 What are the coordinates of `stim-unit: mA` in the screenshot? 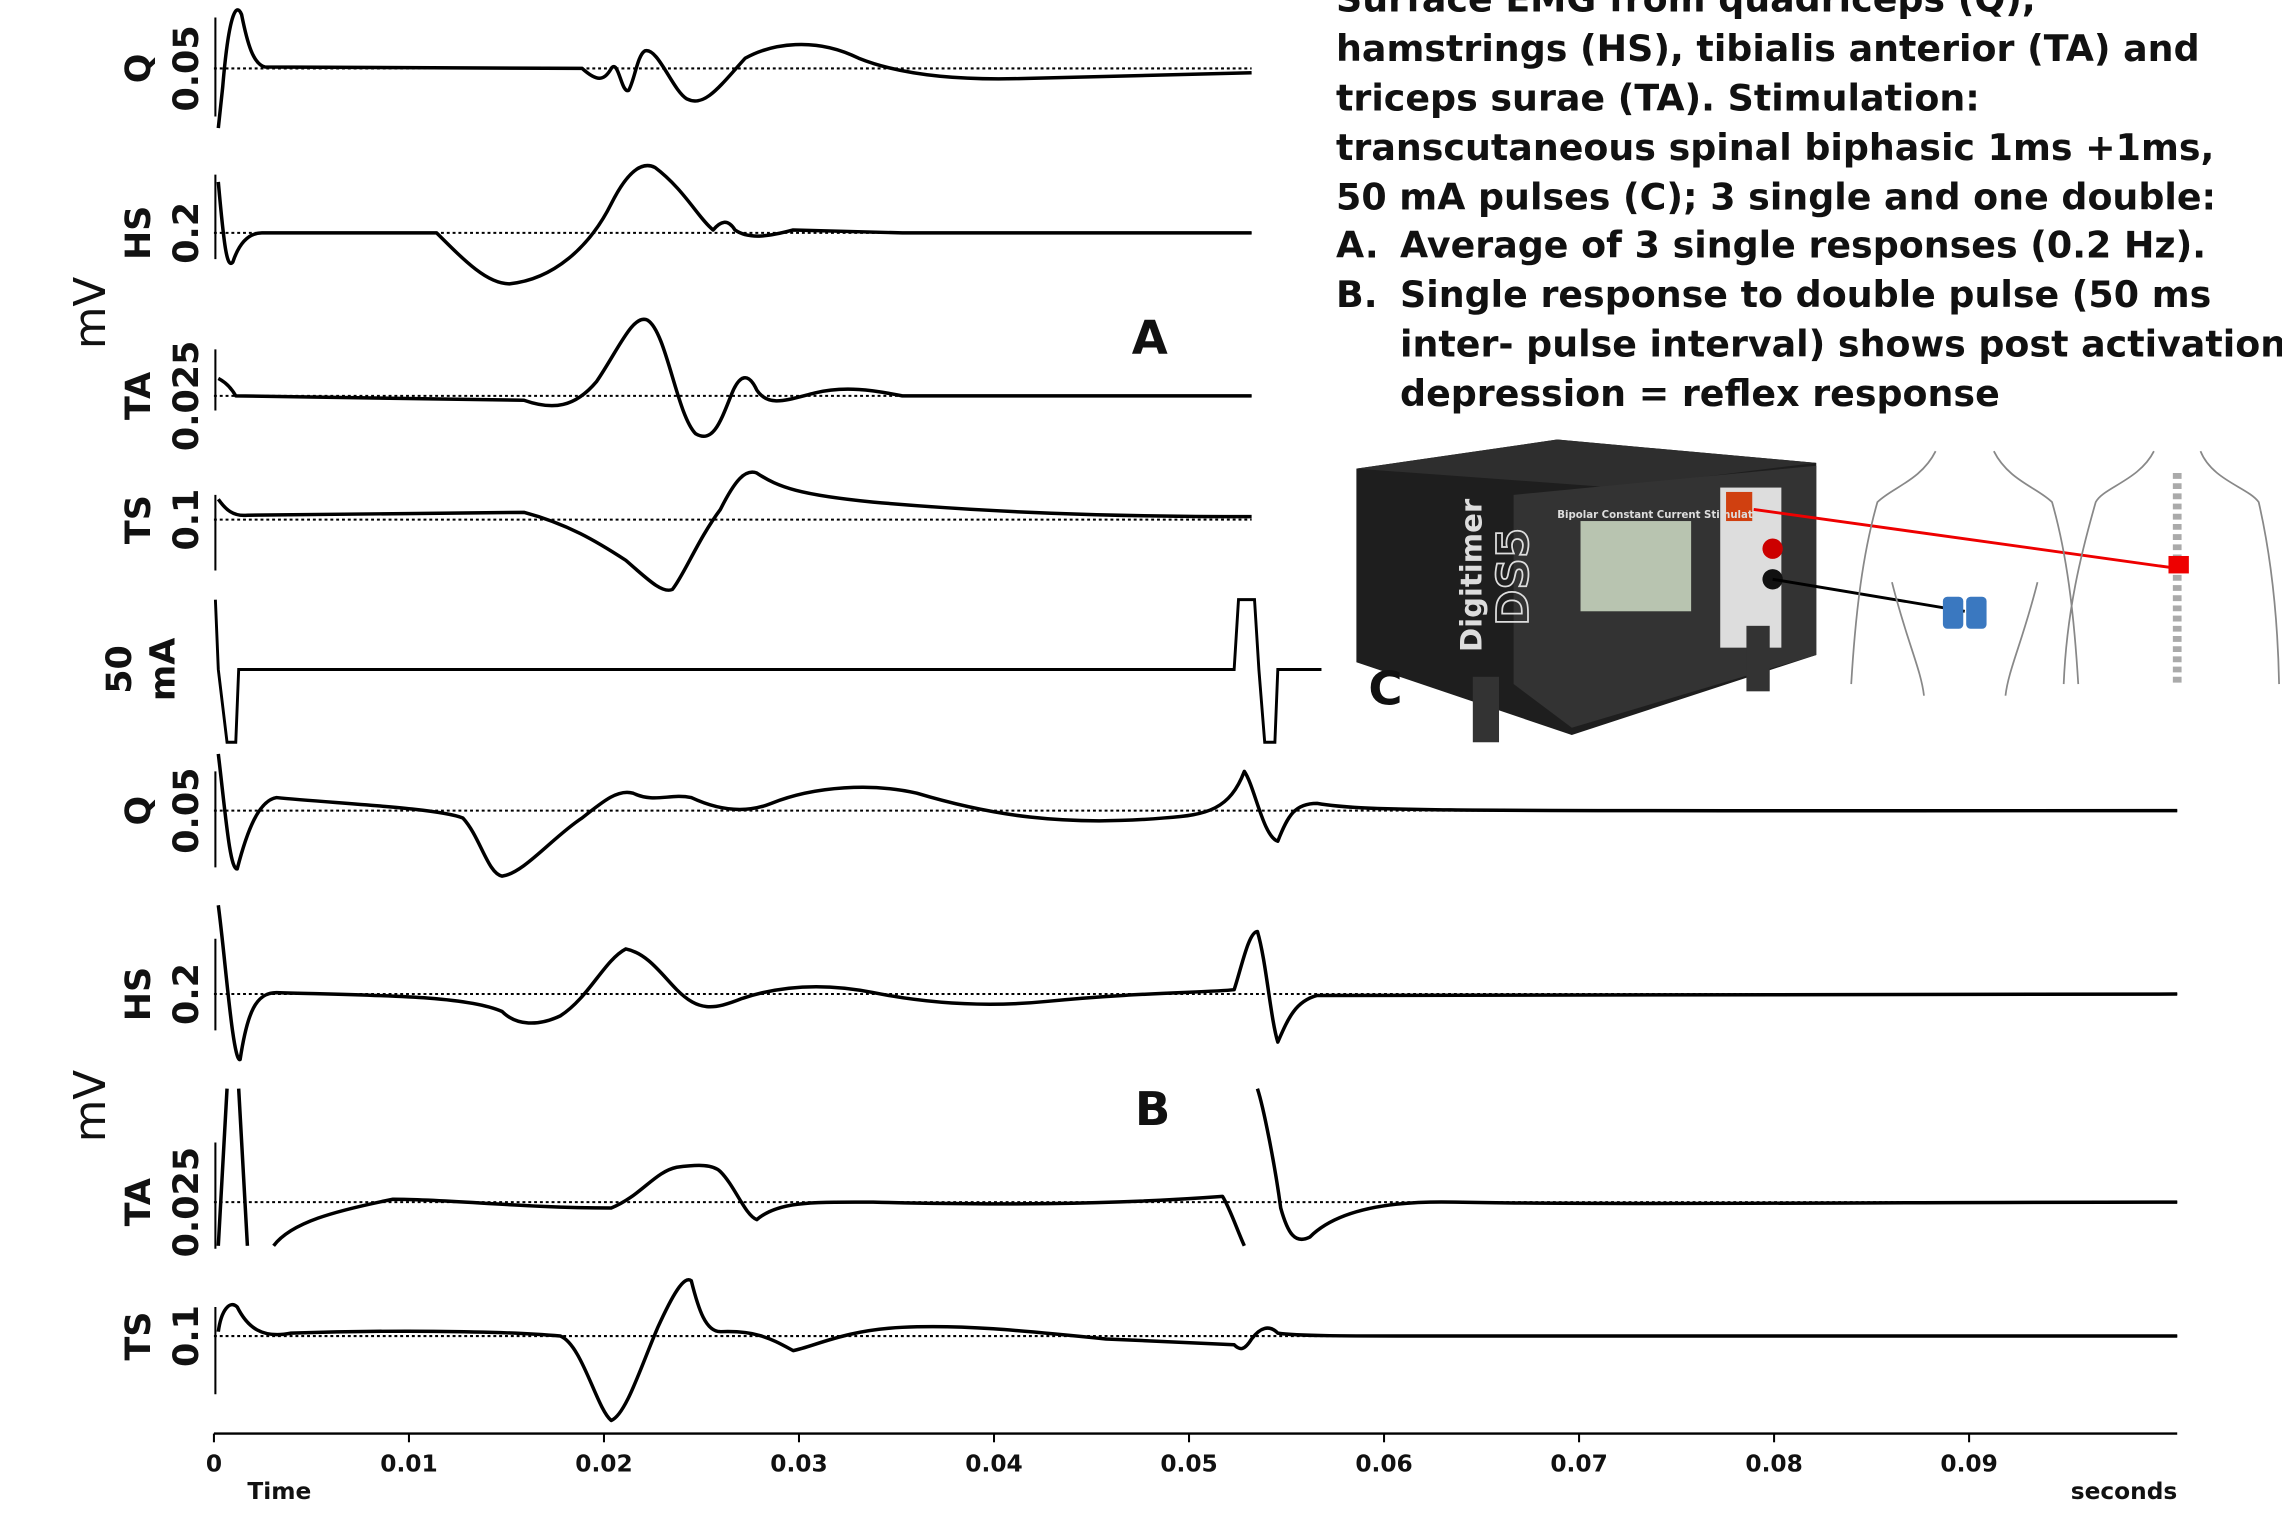 It's located at (164, 669).